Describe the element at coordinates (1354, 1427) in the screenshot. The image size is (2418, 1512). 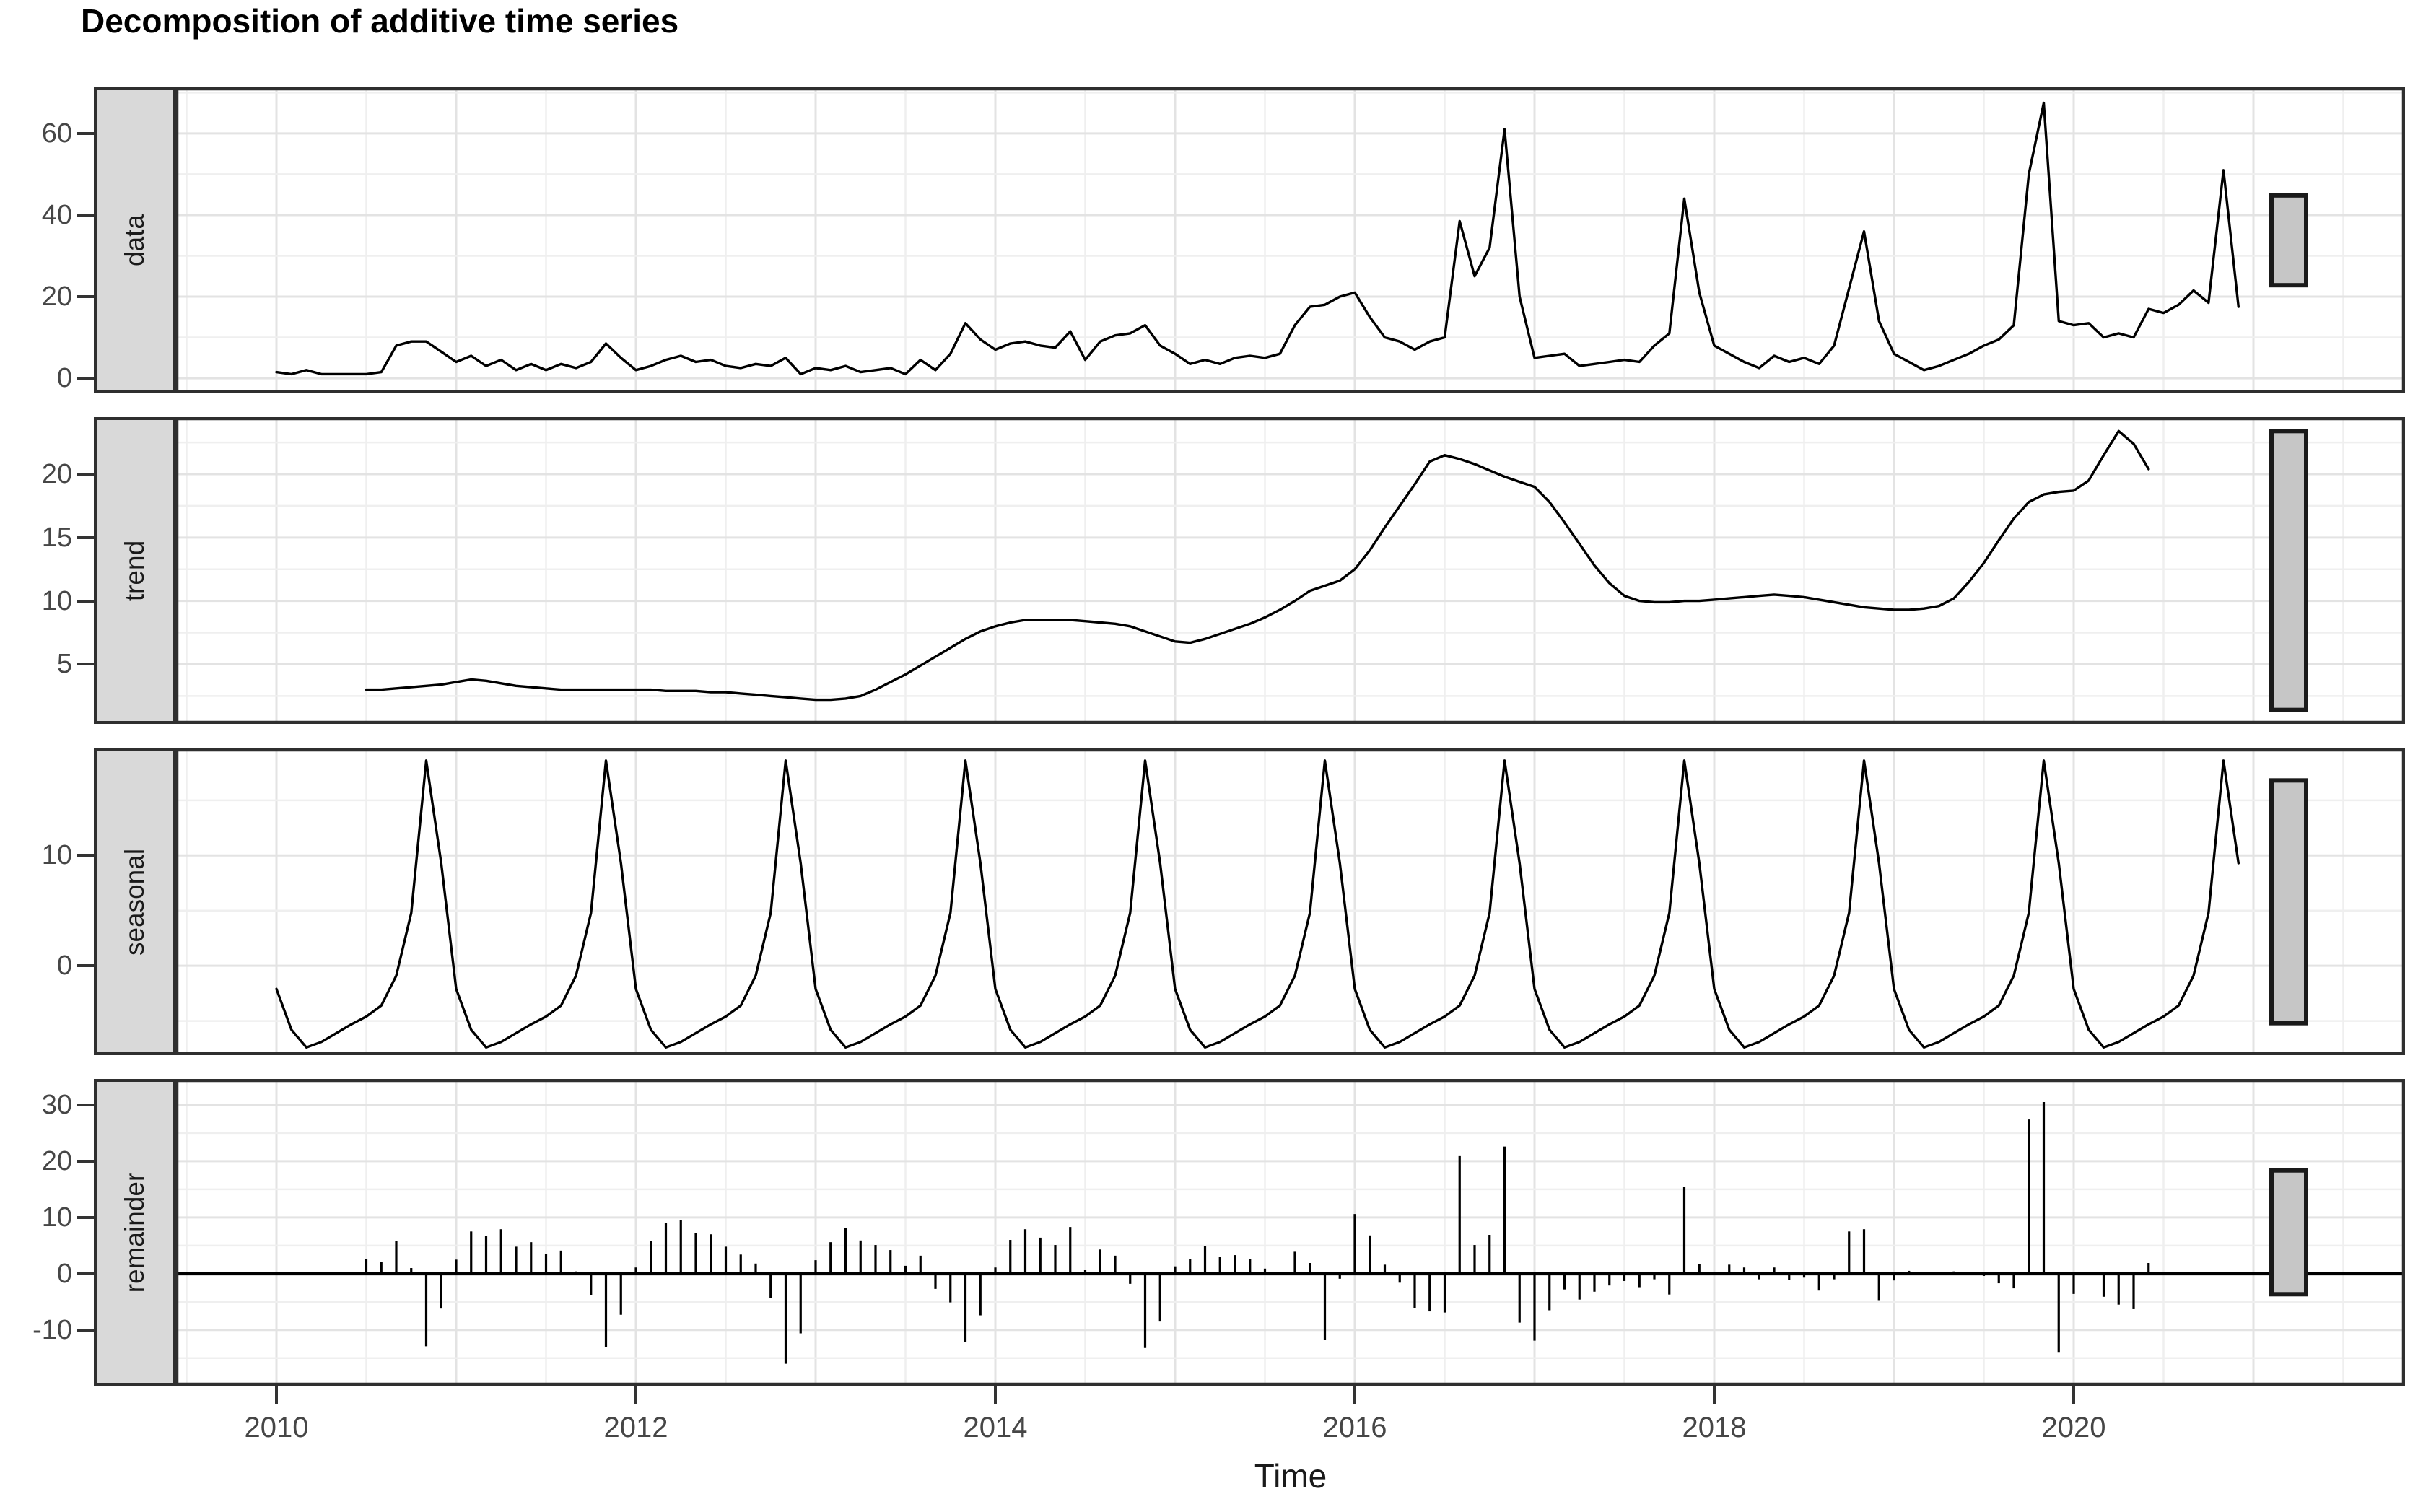
I see `x-axis-label: 2016` at that location.